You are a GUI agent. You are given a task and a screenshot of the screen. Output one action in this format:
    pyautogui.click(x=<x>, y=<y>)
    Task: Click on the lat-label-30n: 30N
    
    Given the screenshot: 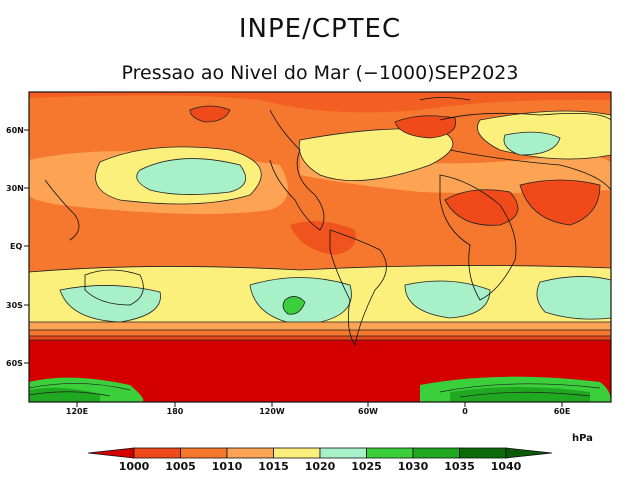 What is the action you would take?
    pyautogui.click(x=15, y=188)
    